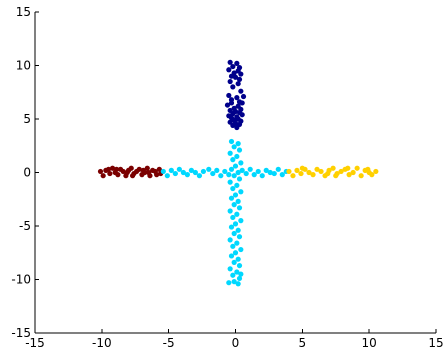  Describe the element at coordinates (21, 280) in the screenshot. I see `y-tick-label: -10` at that location.